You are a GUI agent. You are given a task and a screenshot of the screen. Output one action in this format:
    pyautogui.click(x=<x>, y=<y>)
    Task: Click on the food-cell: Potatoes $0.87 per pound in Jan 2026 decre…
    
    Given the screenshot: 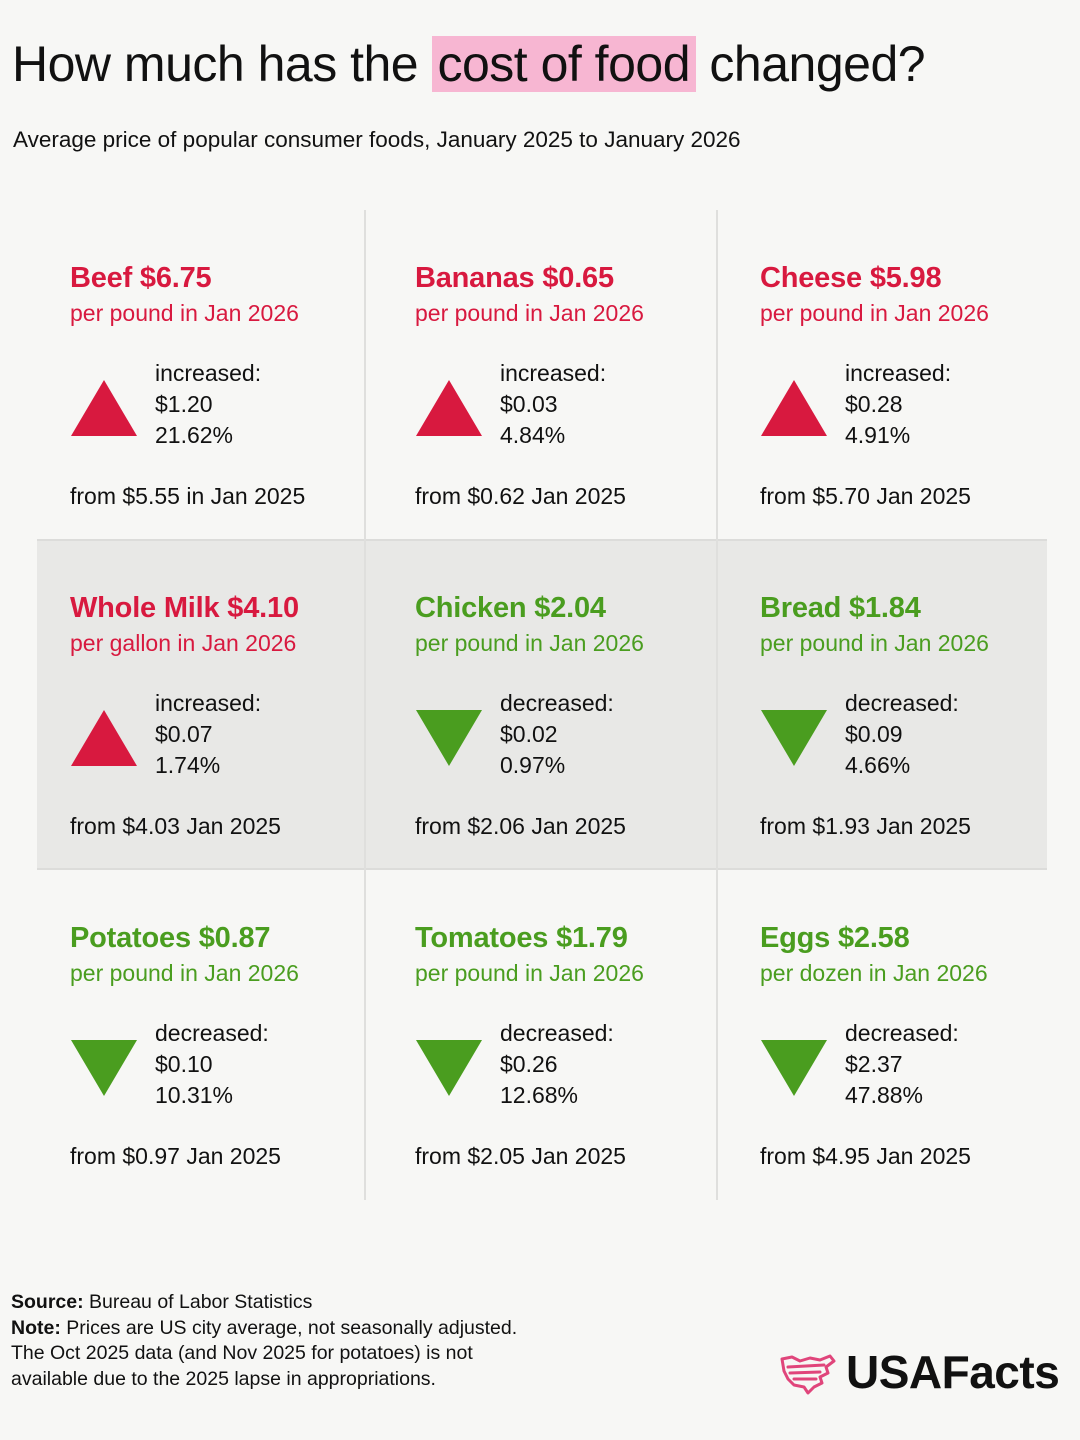 What is the action you would take?
    pyautogui.click(x=202, y=1035)
    